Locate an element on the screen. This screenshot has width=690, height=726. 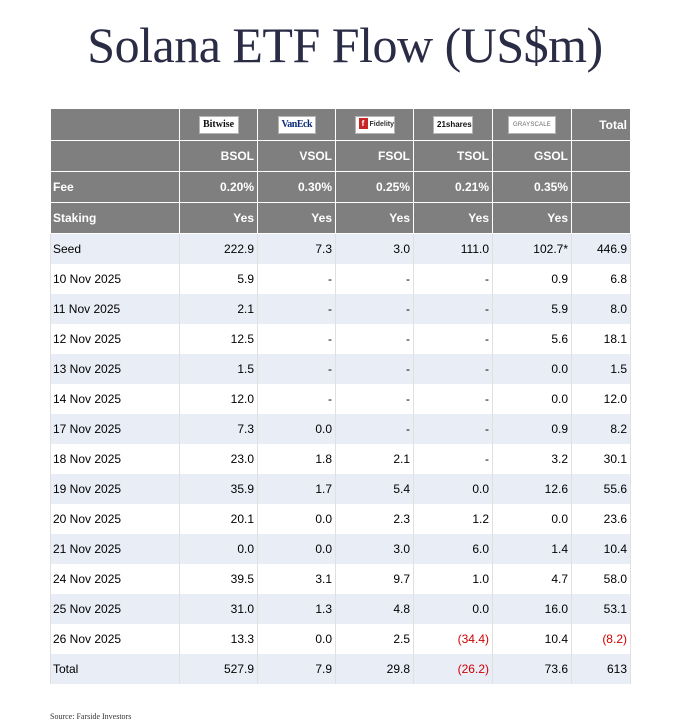
table-row: 25 Nov 2025 31.0 1.3 4.8 0.0 16.0 53.1 is located at coordinates (340, 609).